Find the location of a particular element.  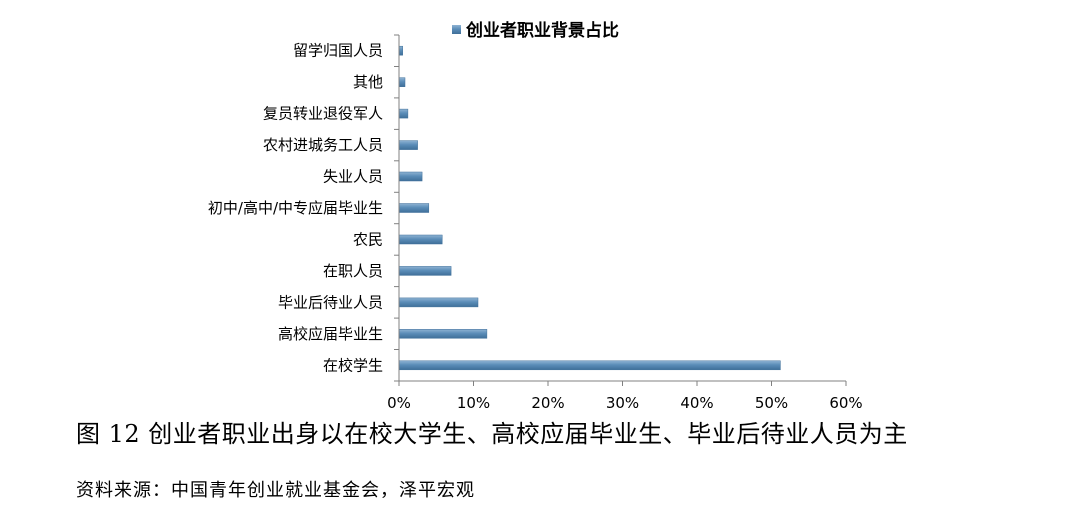

x-tick-label: 60% is located at coordinates (845, 402).